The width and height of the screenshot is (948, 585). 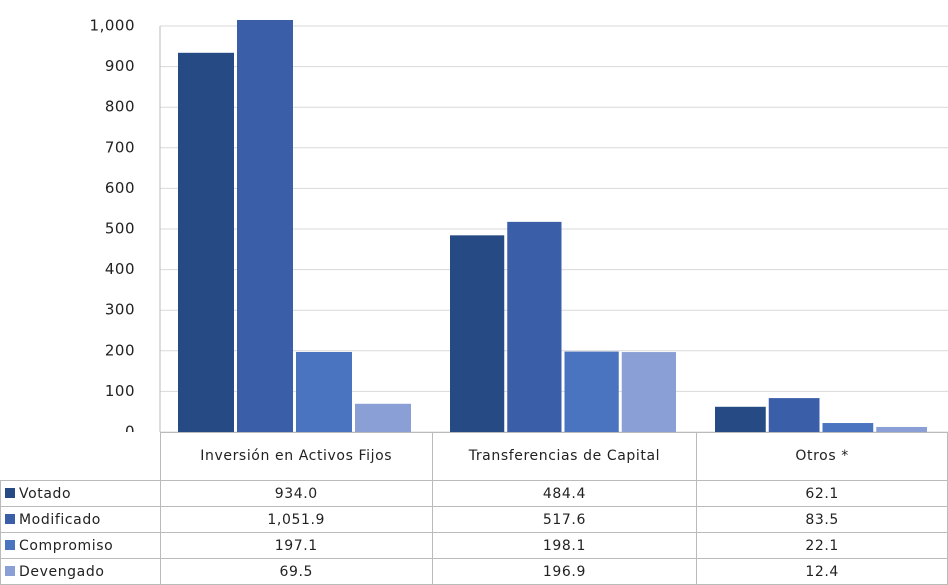 I want to click on y-tick-label: 600, so click(x=120, y=188).